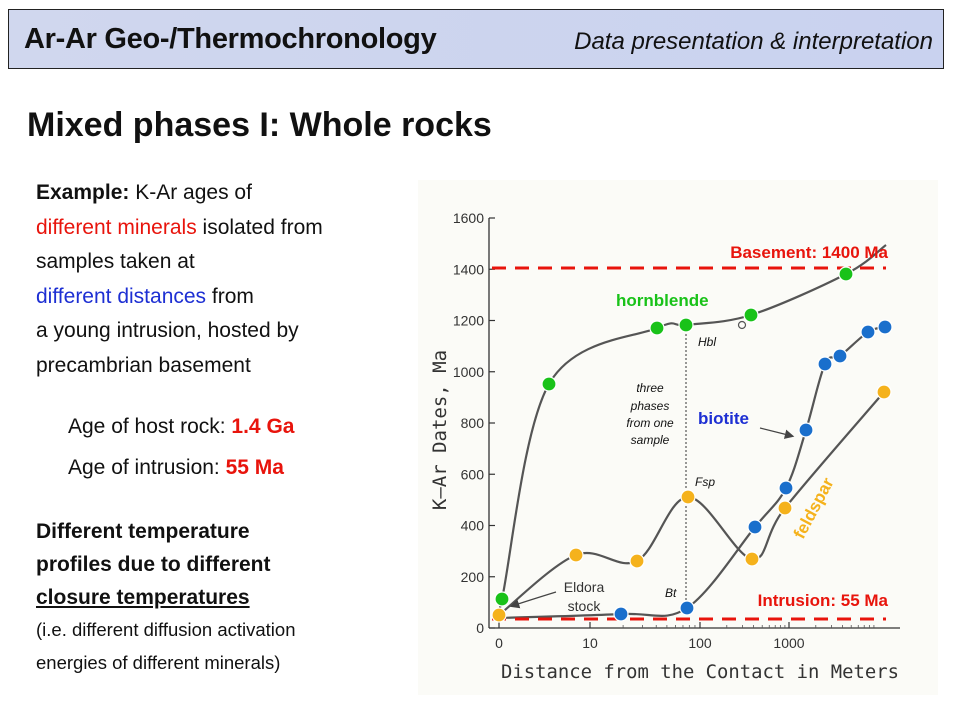 This screenshot has height=702, width=955. What do you see at coordinates (468, 372) in the screenshot?
I see `y-tick-label: 1000` at bounding box center [468, 372].